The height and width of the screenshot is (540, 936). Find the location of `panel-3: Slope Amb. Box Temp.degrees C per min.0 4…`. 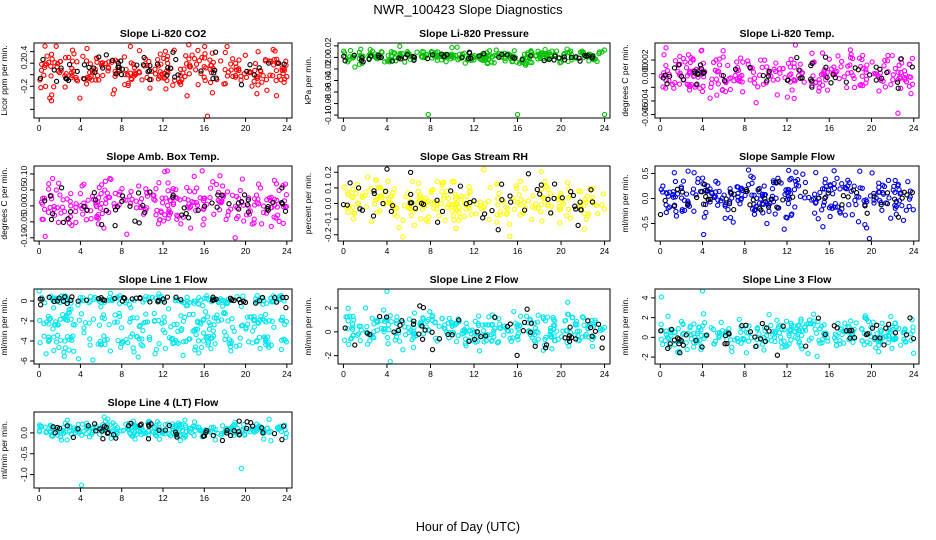

panel-3: Slope Amb. Box Temp.degrees C per min.0 4… is located at coordinates (146, 203).